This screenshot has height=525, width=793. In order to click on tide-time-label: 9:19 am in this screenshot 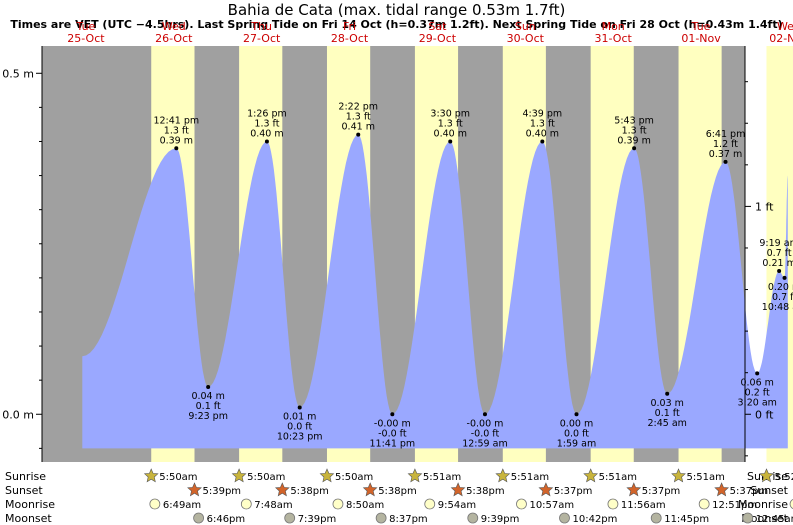, I will do `click(776, 243)`.